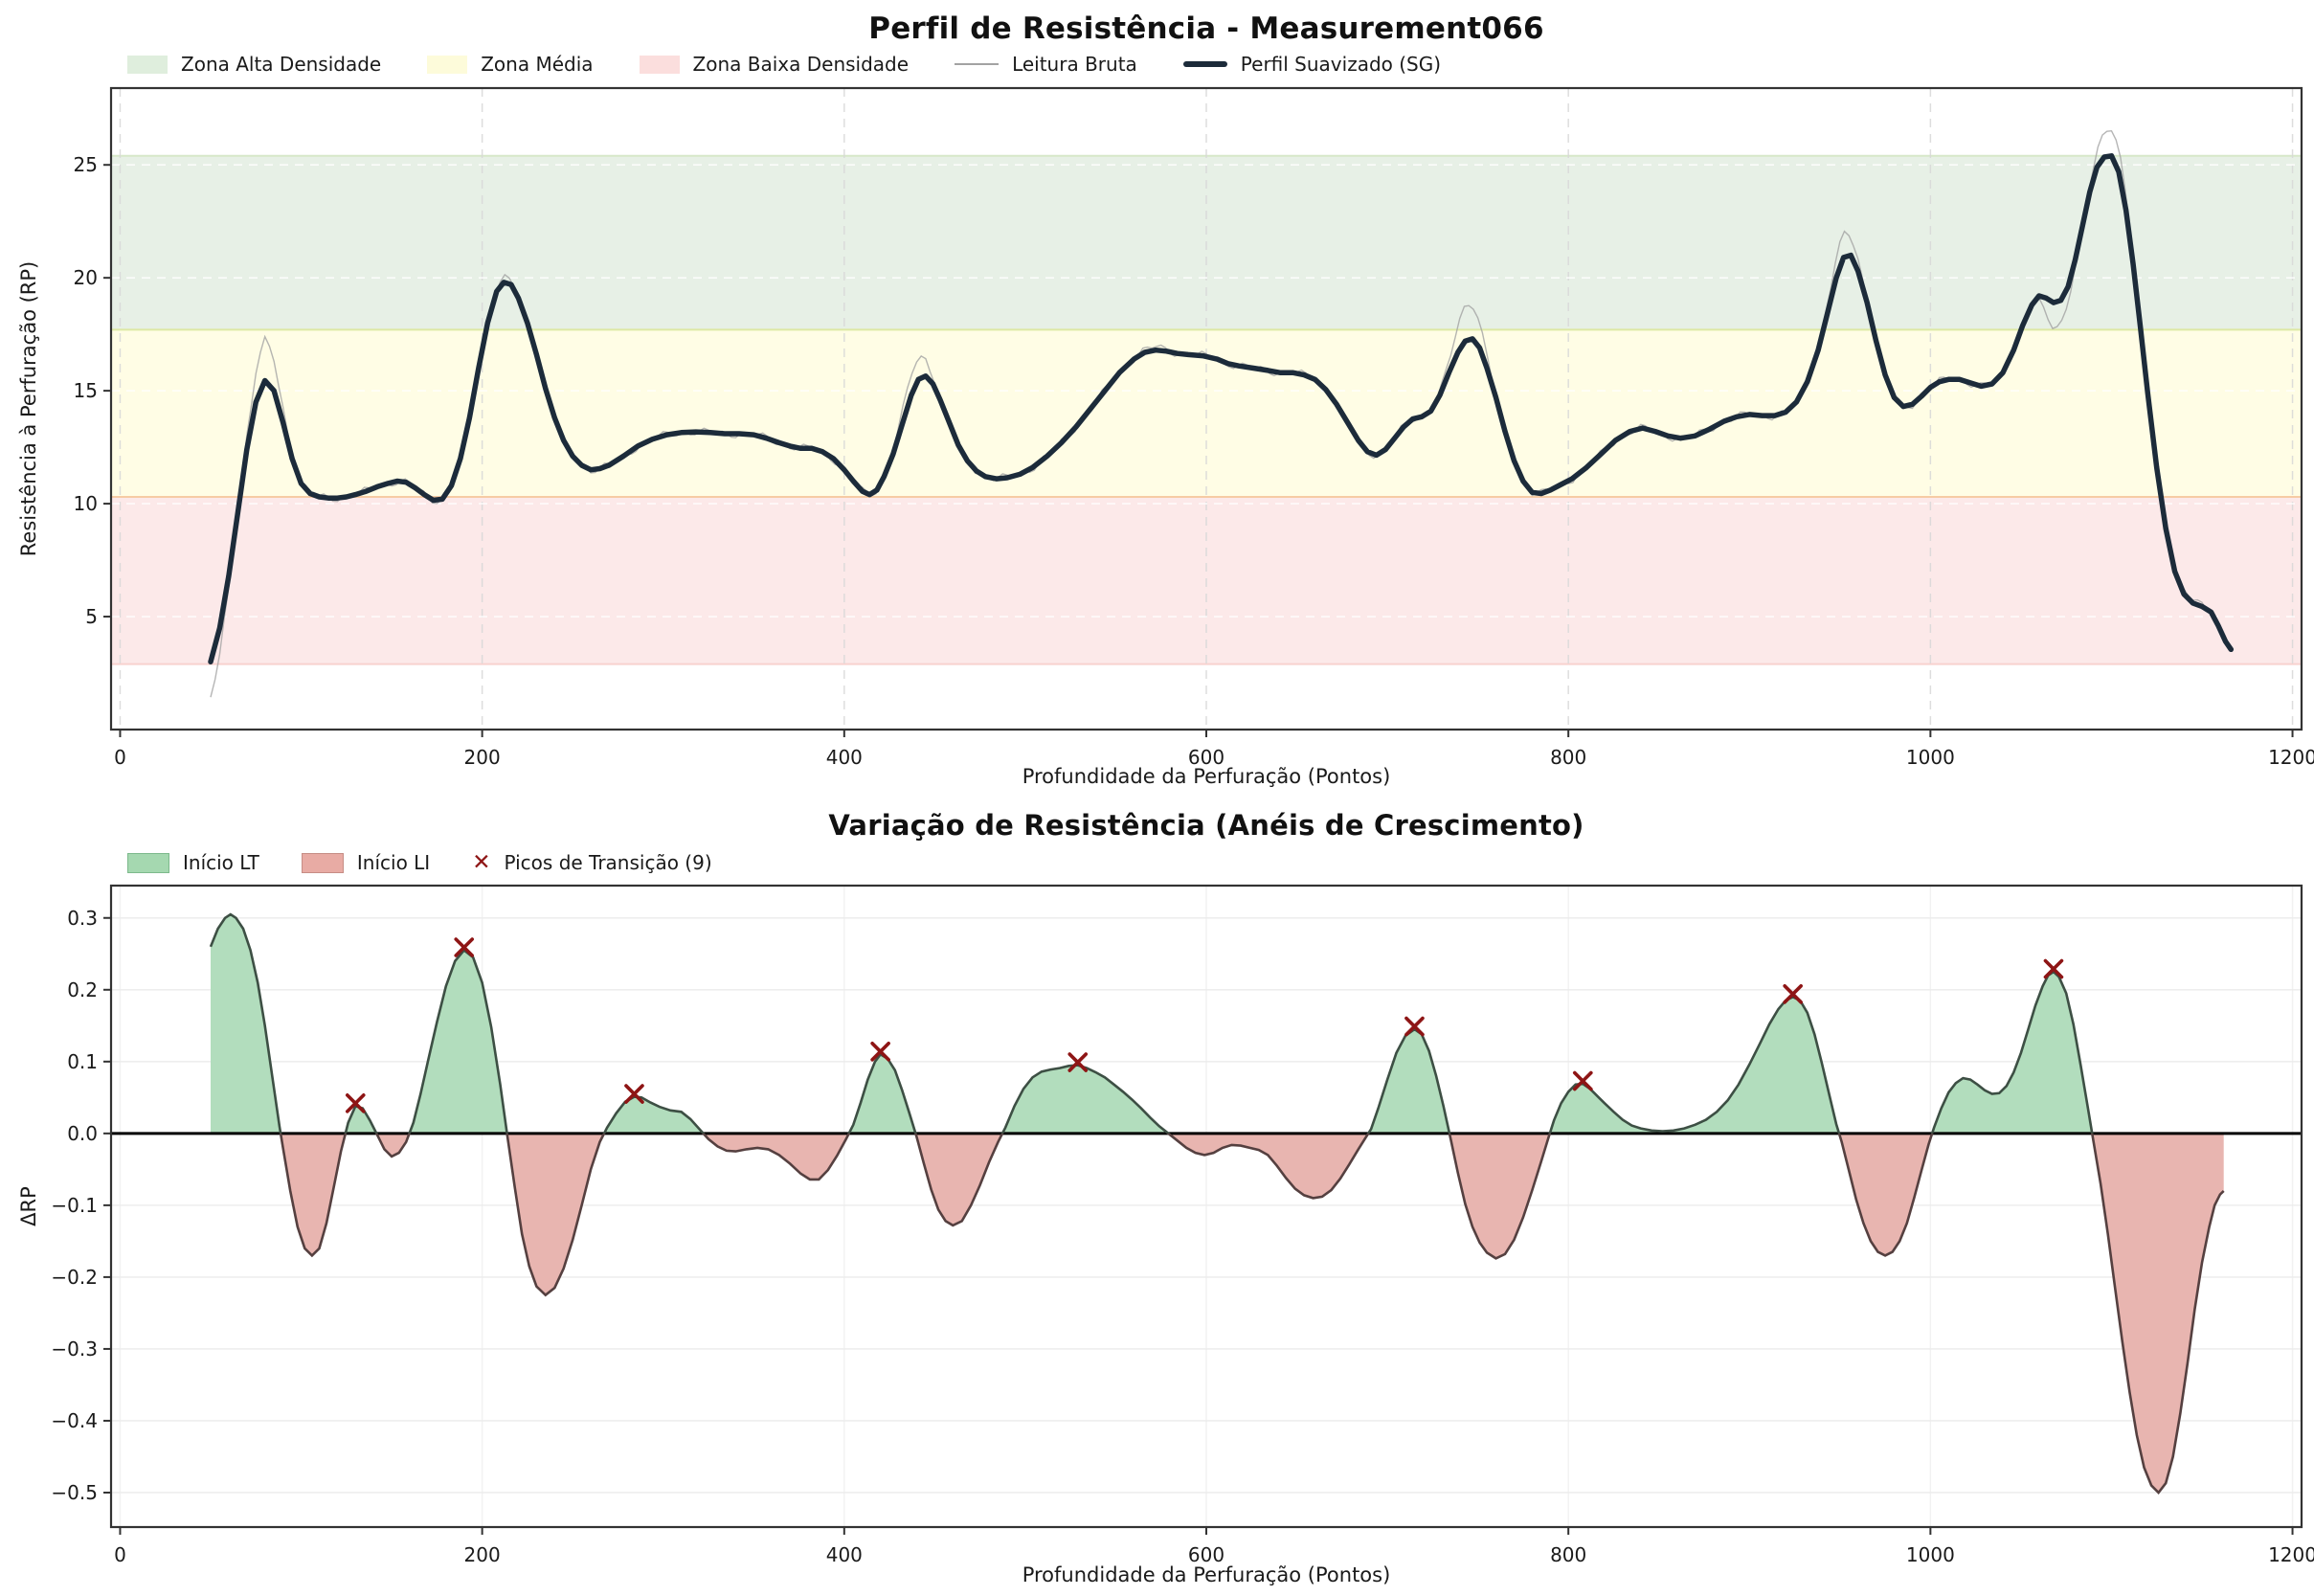  What do you see at coordinates (86, 390) in the screenshot?
I see `y-tick-label: 15` at bounding box center [86, 390].